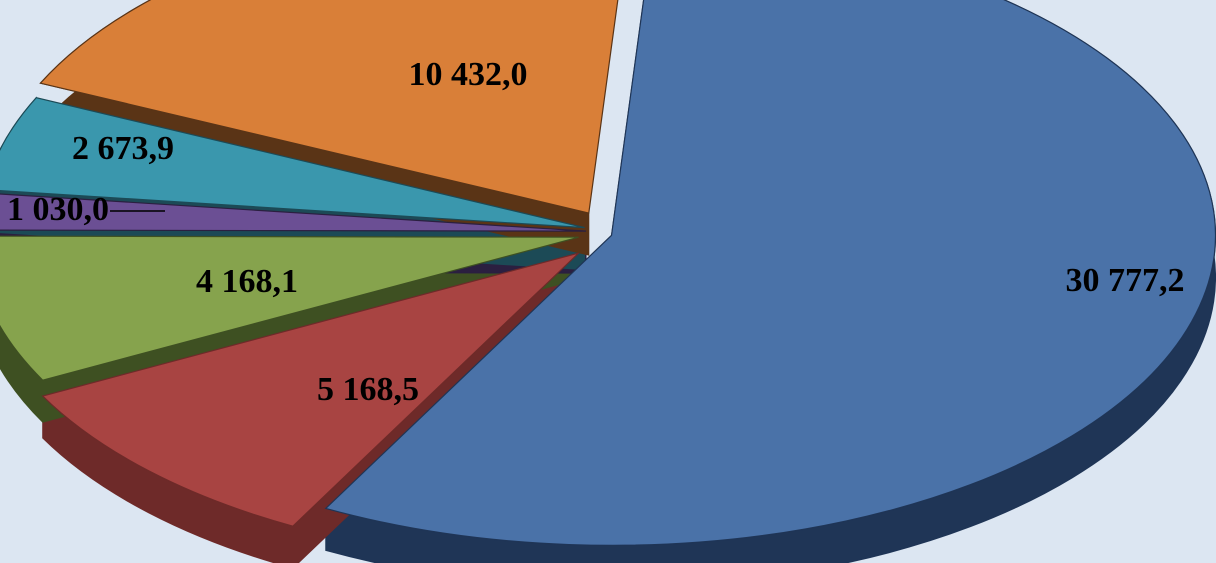 The width and height of the screenshot is (1216, 563). Describe the element at coordinates (123, 148) in the screenshot. I see `data-label: 2 673,9` at that location.